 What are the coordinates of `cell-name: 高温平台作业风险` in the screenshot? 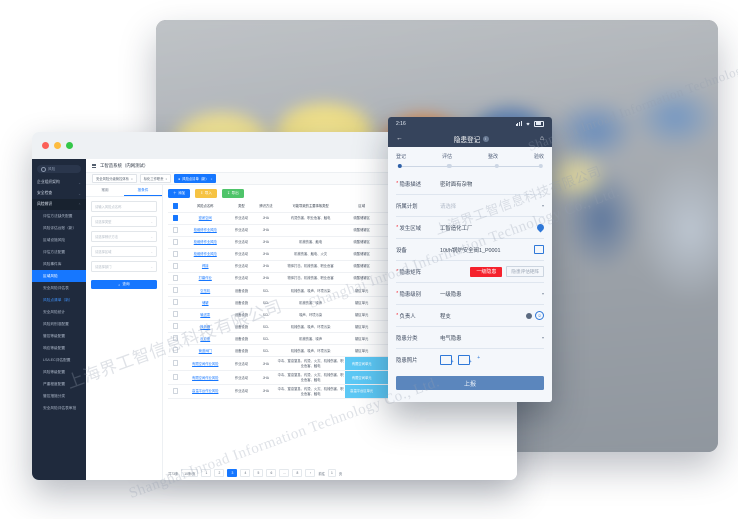 It's located at (205, 392).